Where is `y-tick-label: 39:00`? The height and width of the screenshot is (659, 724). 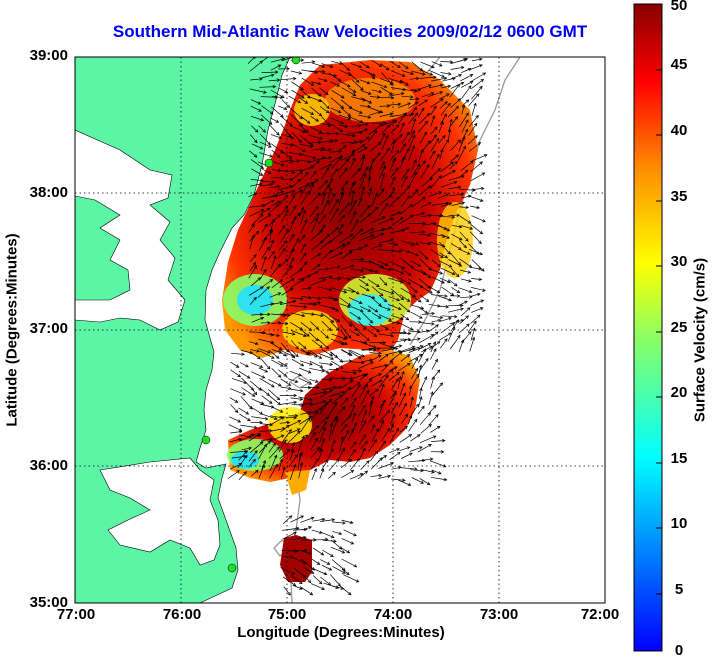
y-tick-label: 39:00 is located at coordinates (48, 55).